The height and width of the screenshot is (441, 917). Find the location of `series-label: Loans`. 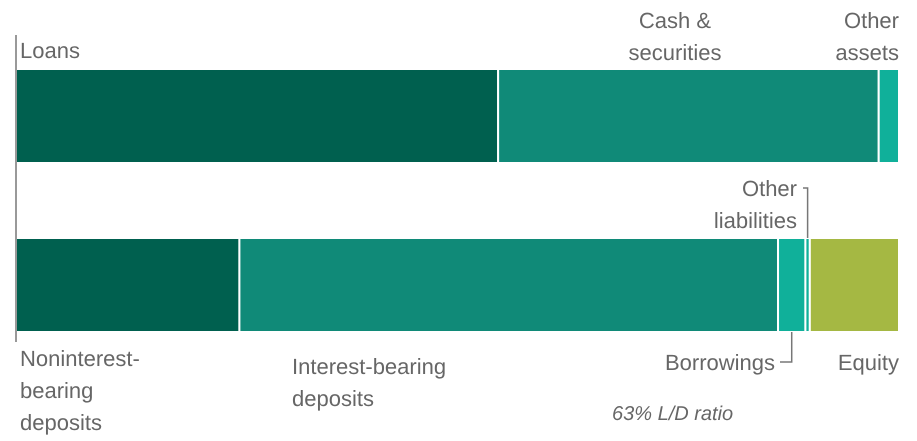

series-label: Loans is located at coordinates (50, 50).